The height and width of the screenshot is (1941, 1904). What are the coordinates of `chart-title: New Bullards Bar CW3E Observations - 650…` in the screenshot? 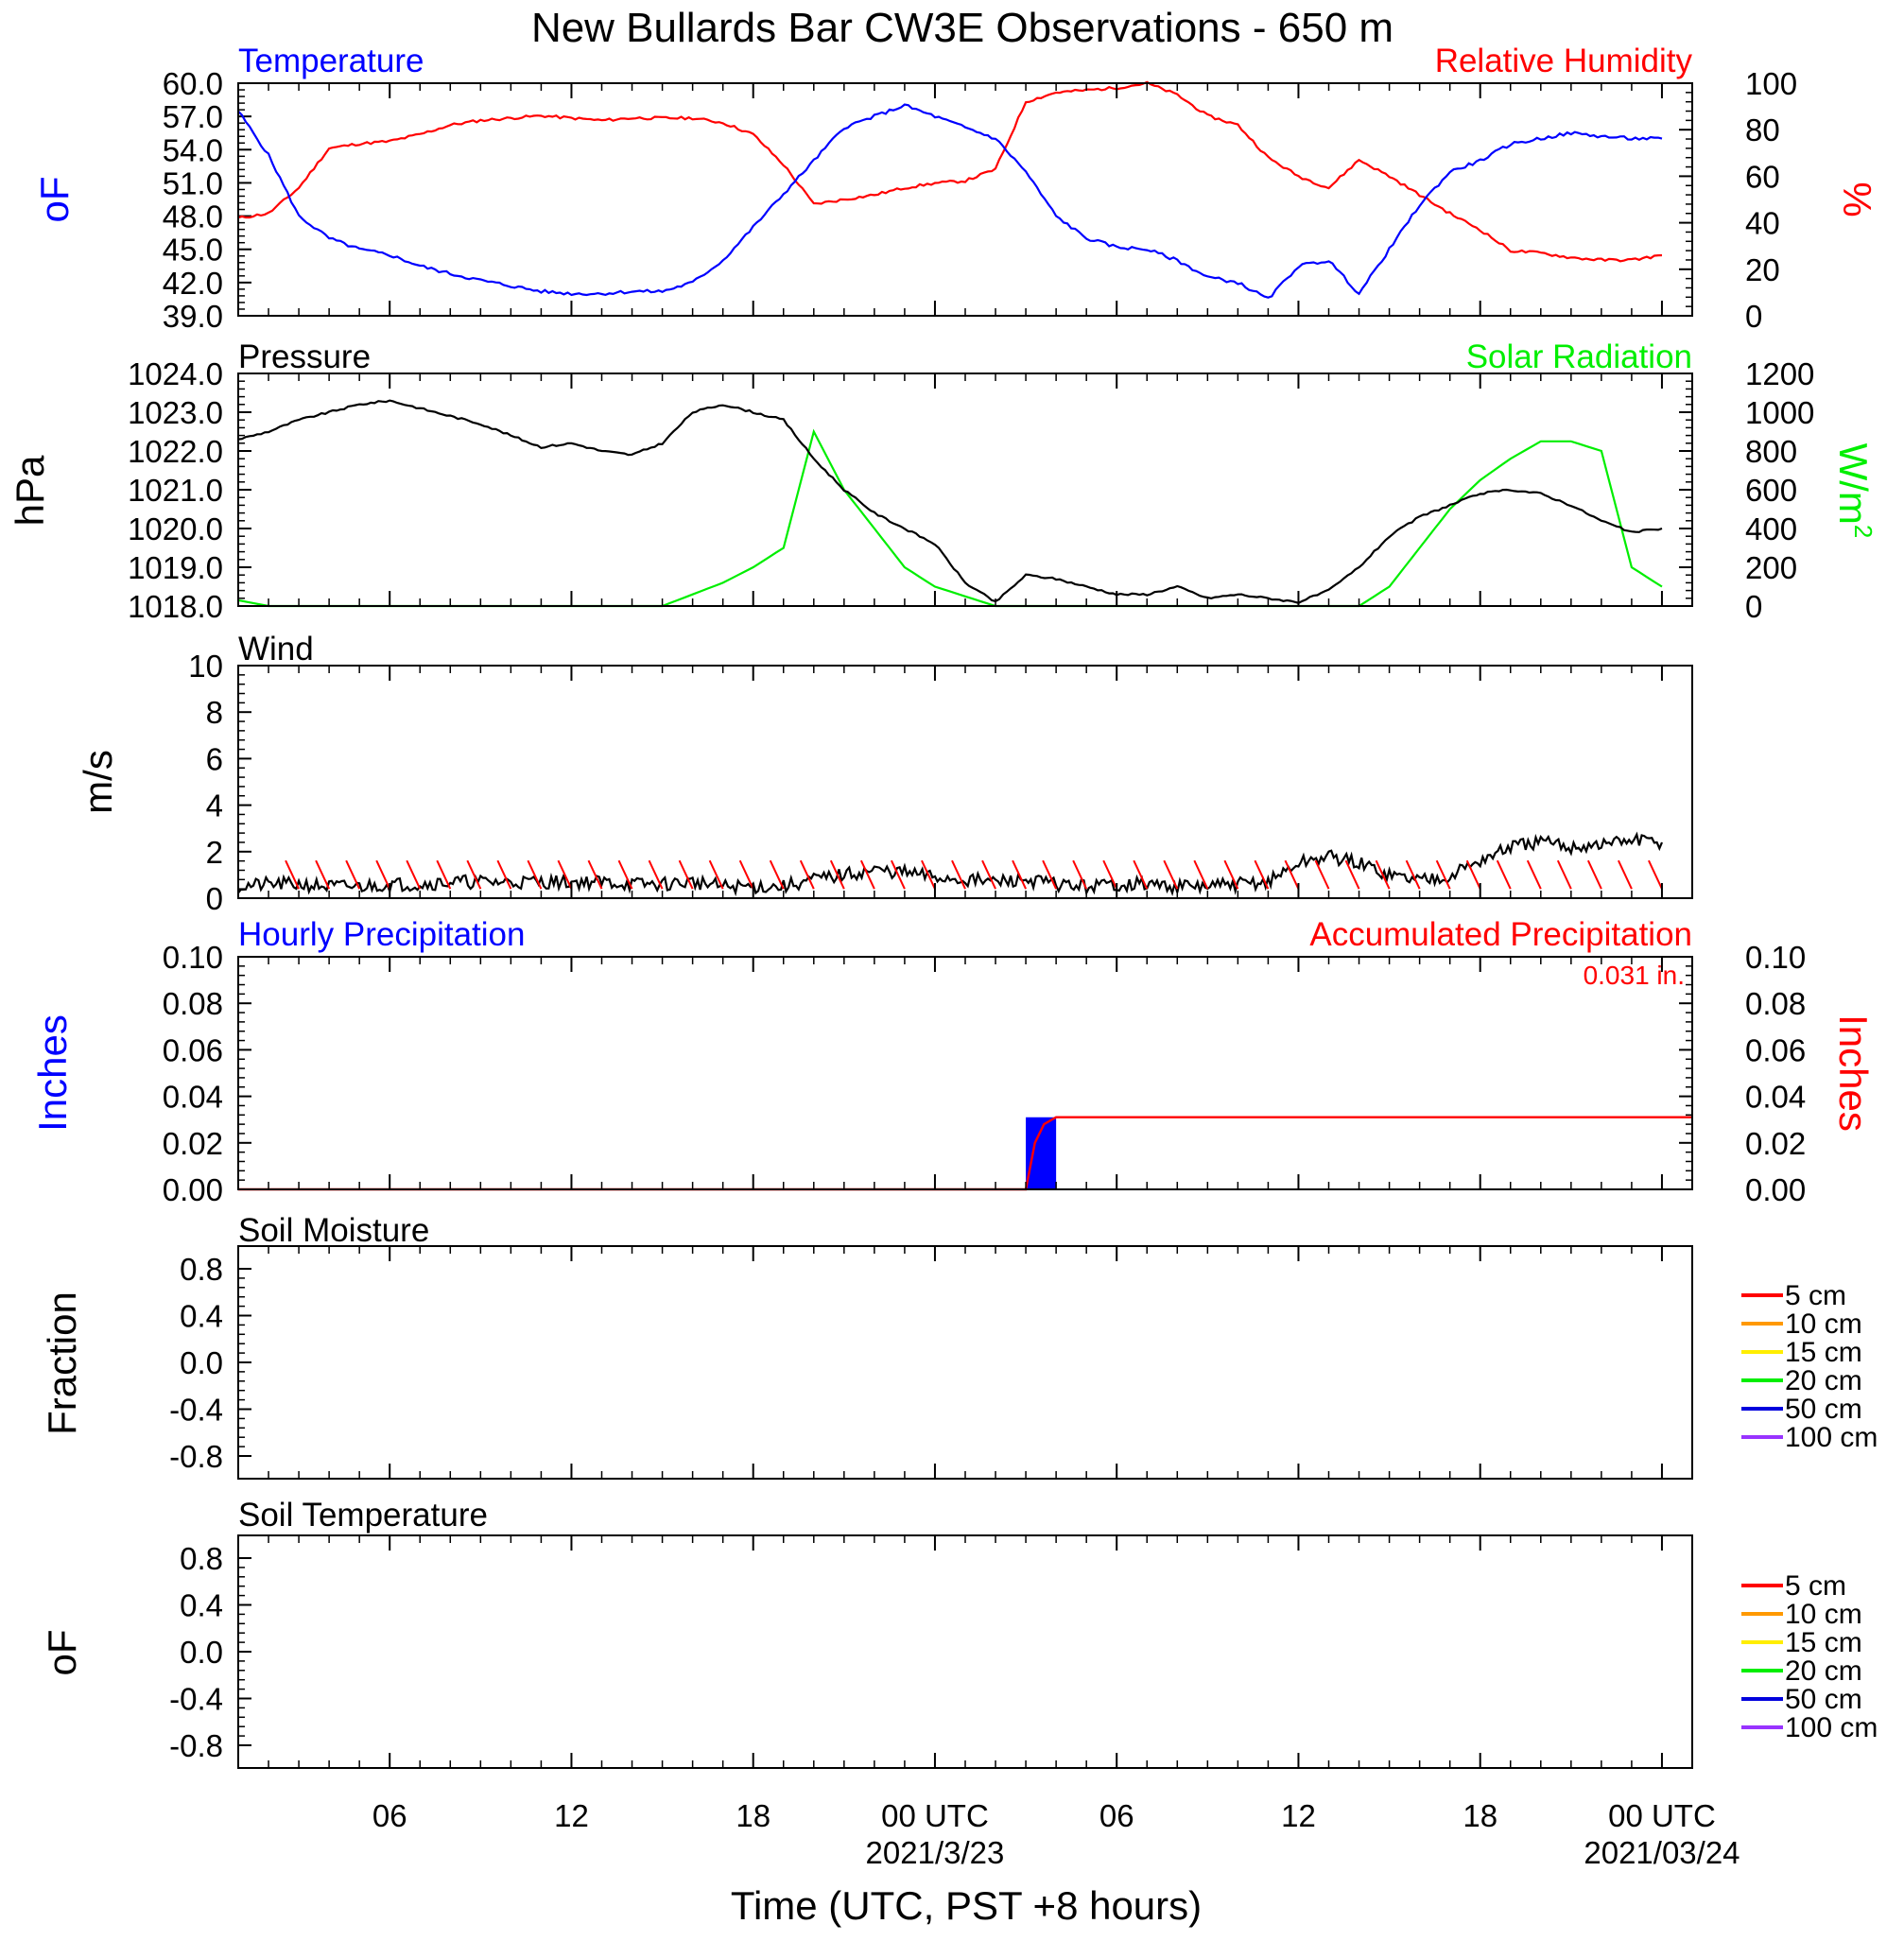 It's located at (962, 28).